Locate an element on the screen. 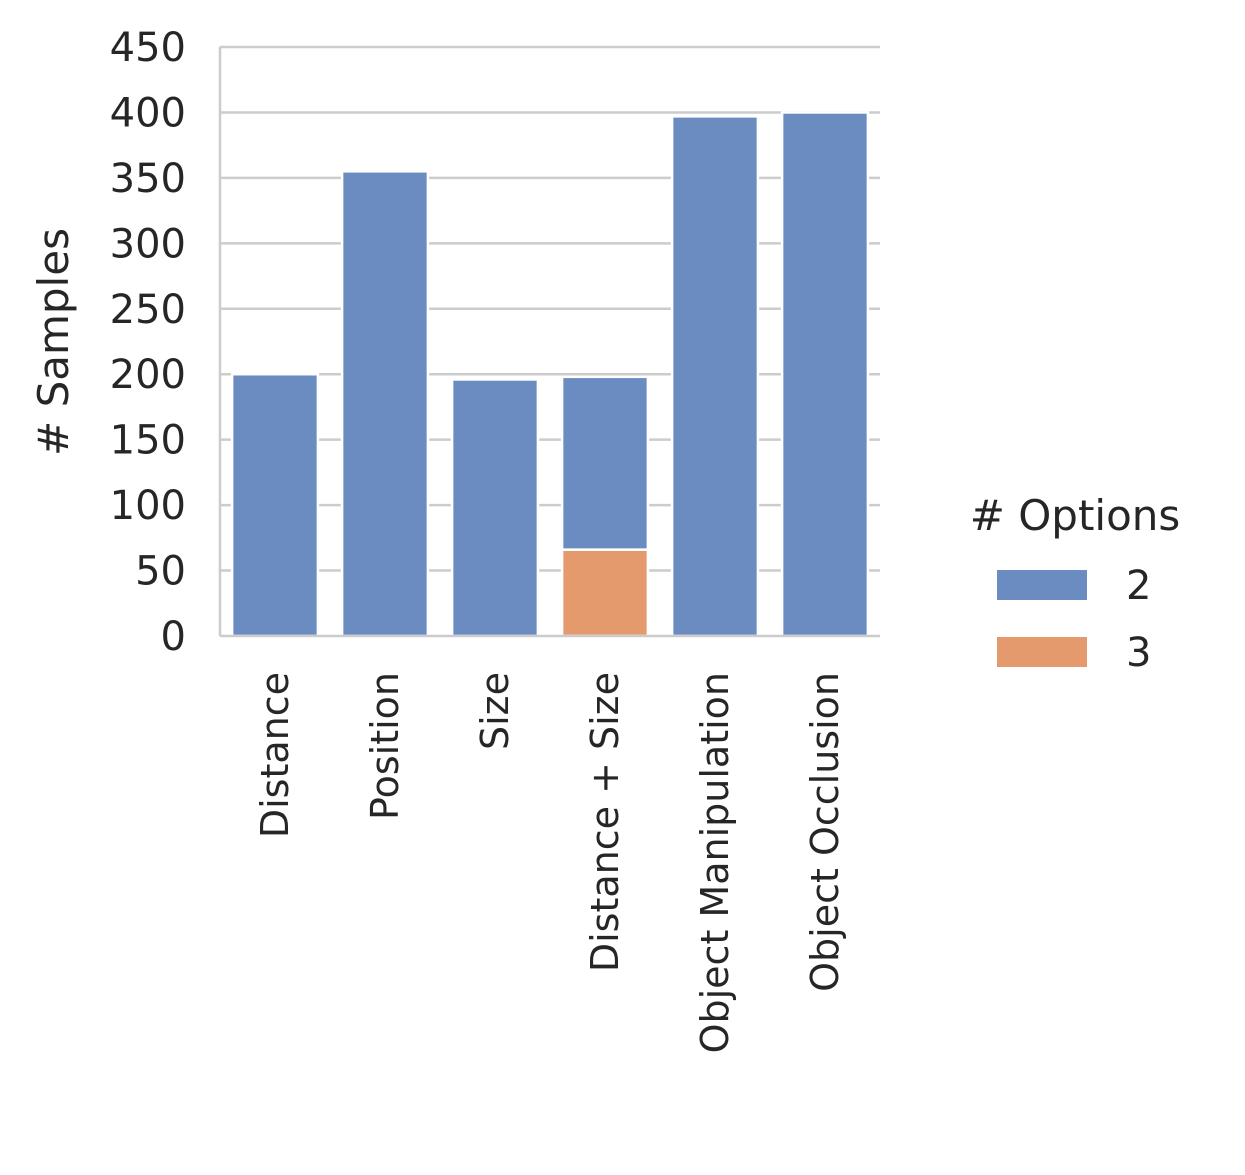 The height and width of the screenshot is (1175, 1245). x-tick-label: Size is located at coordinates (495, 711).